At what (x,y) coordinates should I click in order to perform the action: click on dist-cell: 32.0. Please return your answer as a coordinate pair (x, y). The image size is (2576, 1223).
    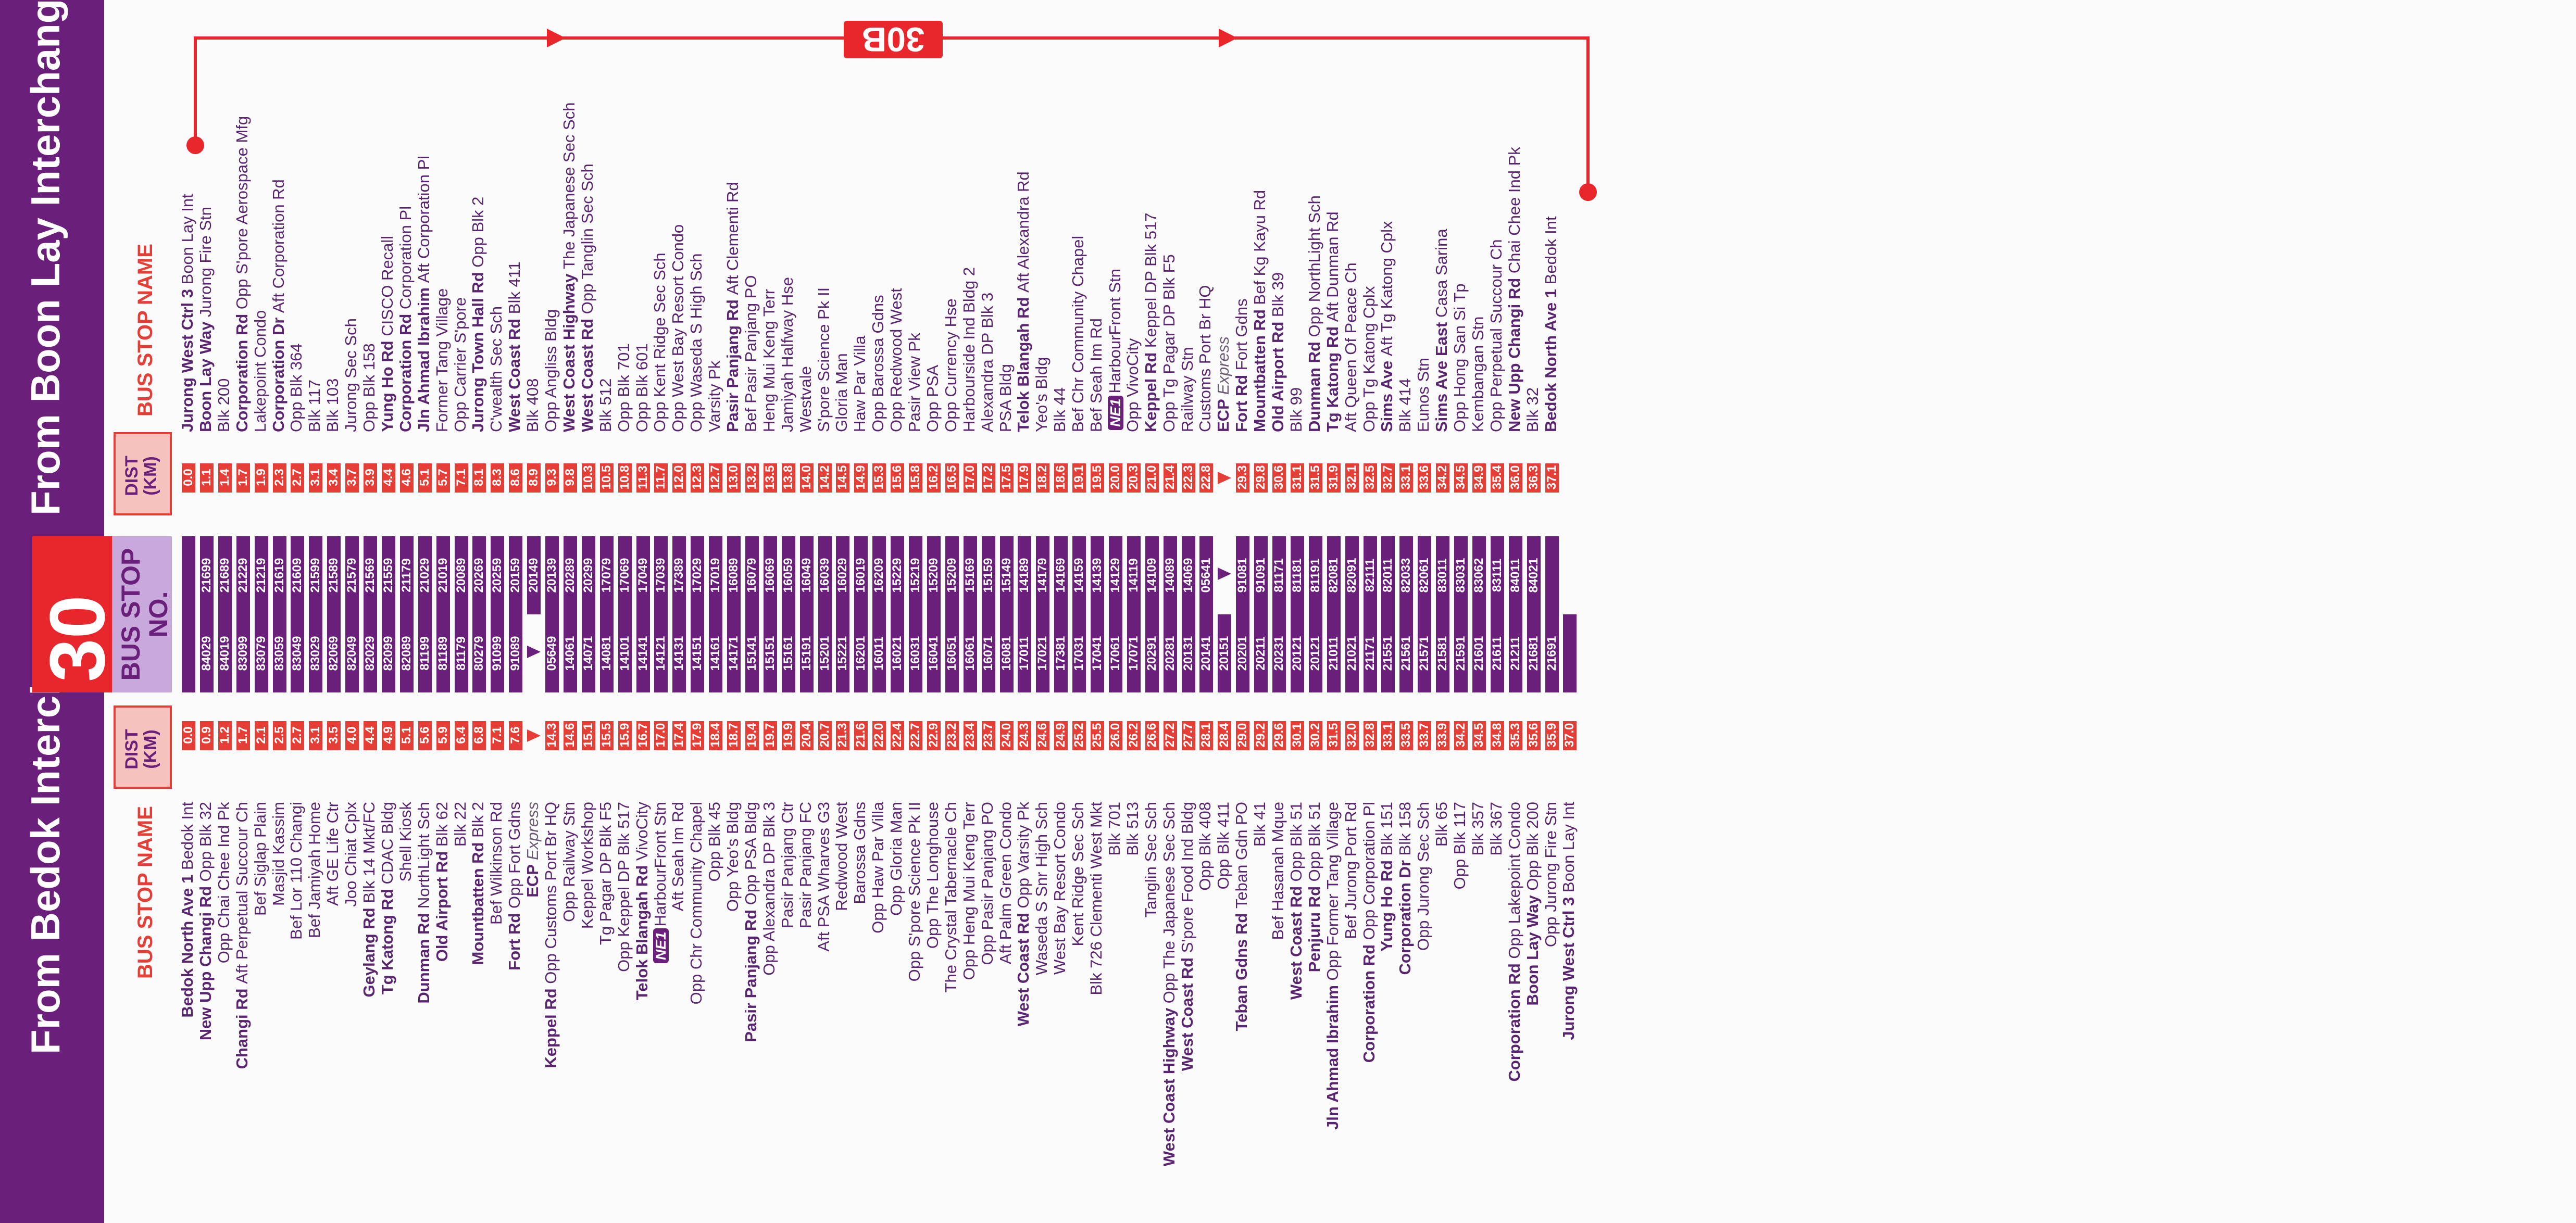
    Looking at the image, I should click on (1352, 735).